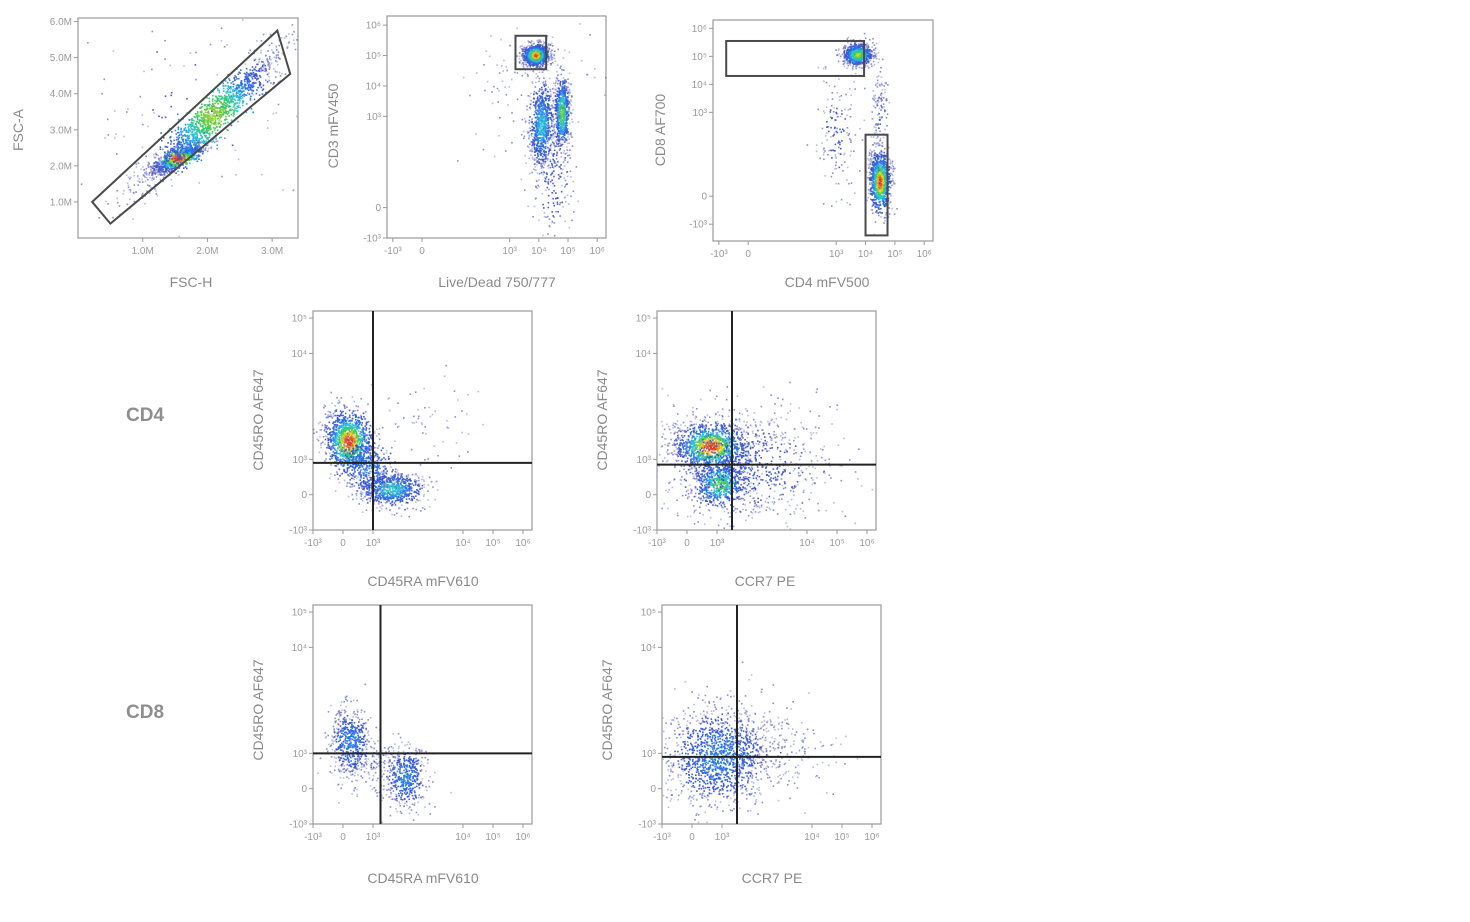 This screenshot has width=1470, height=922. What do you see at coordinates (191, 127) in the screenshot?
I see `gate-polygon` at bounding box center [191, 127].